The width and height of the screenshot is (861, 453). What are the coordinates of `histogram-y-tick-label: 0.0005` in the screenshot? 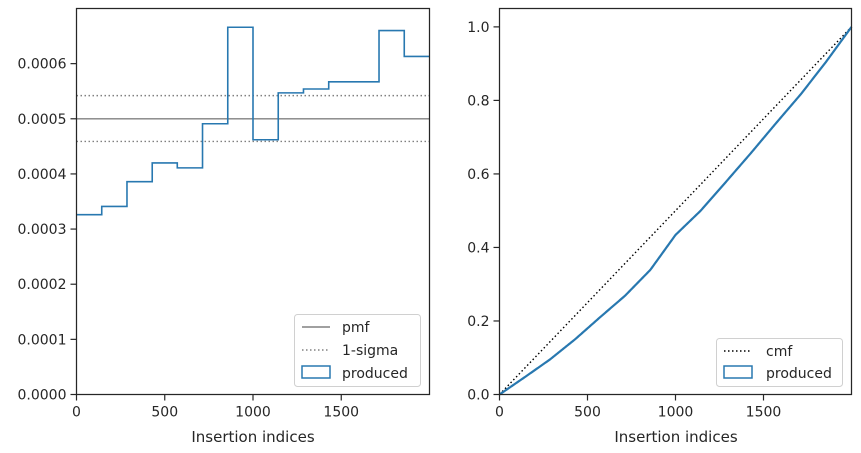 It's located at (42, 120).